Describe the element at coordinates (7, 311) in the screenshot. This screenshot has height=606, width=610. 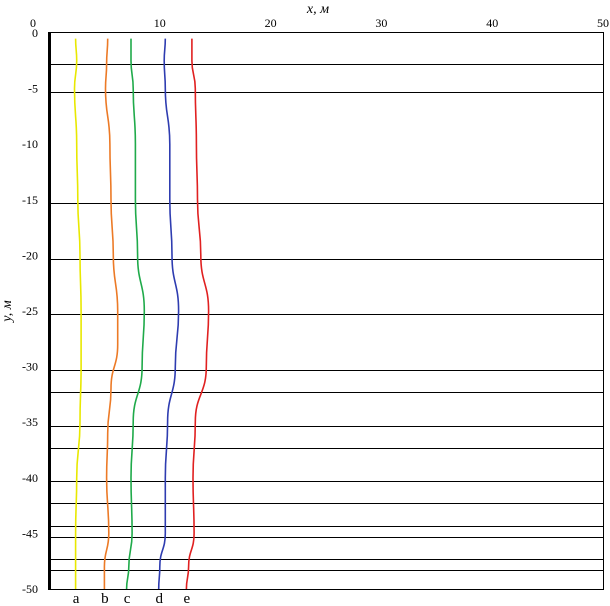
I see `y-axis-label: y, м` at that location.